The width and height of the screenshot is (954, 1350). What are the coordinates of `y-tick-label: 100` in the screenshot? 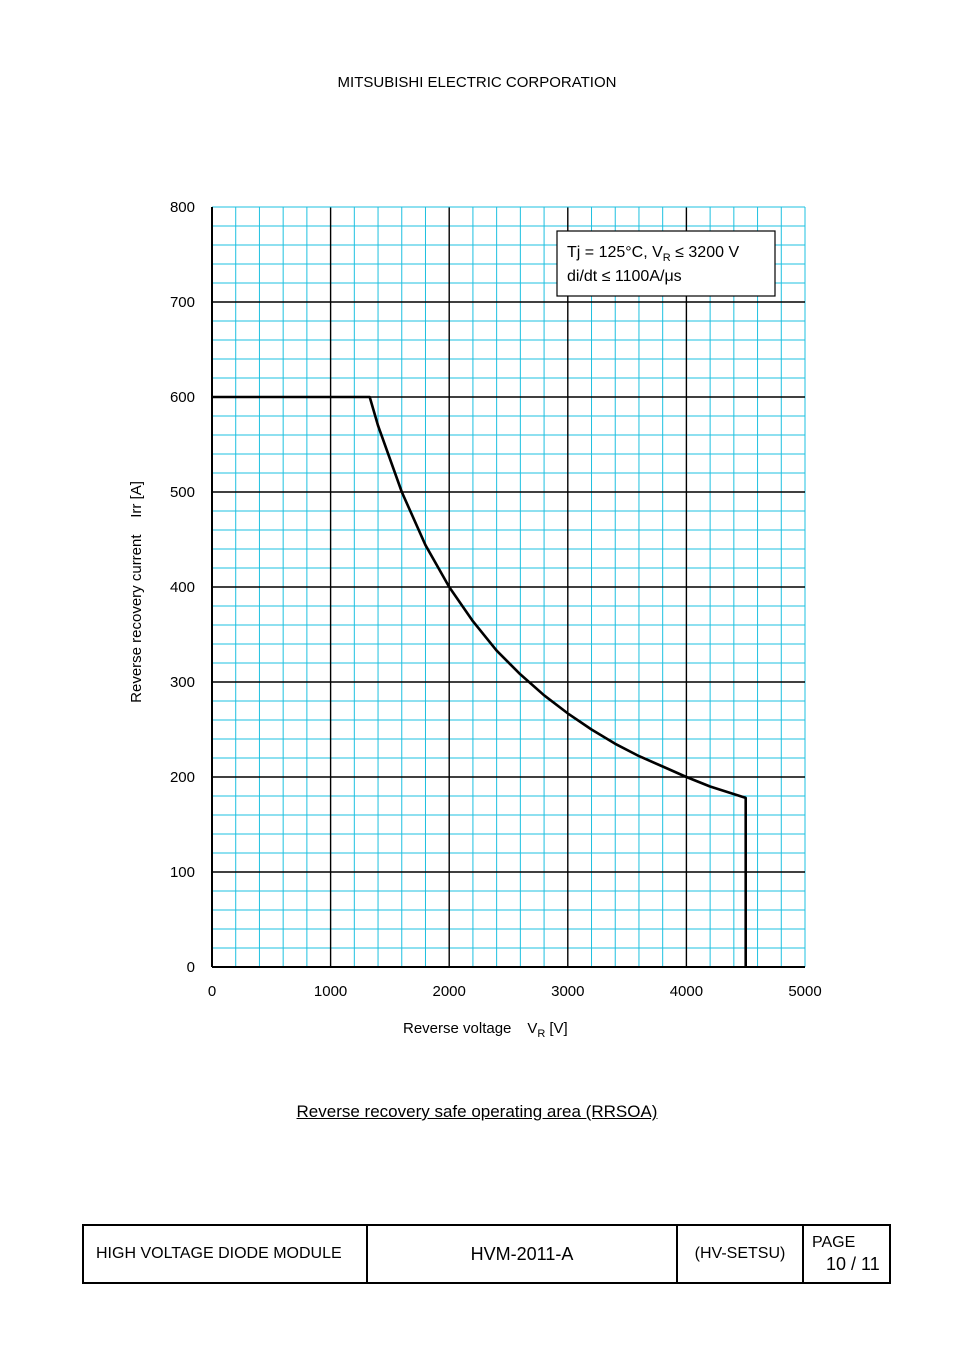 It's located at (182, 872).